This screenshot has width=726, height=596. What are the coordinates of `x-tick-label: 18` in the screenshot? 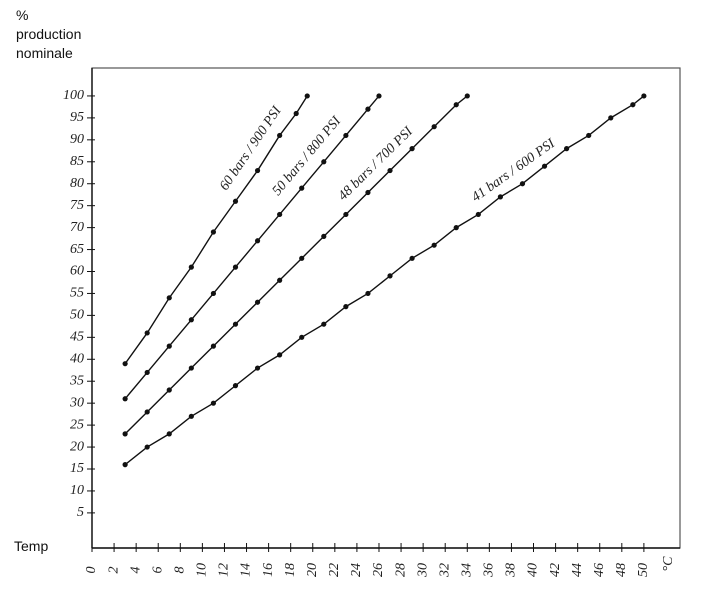 It's located at (290, 570).